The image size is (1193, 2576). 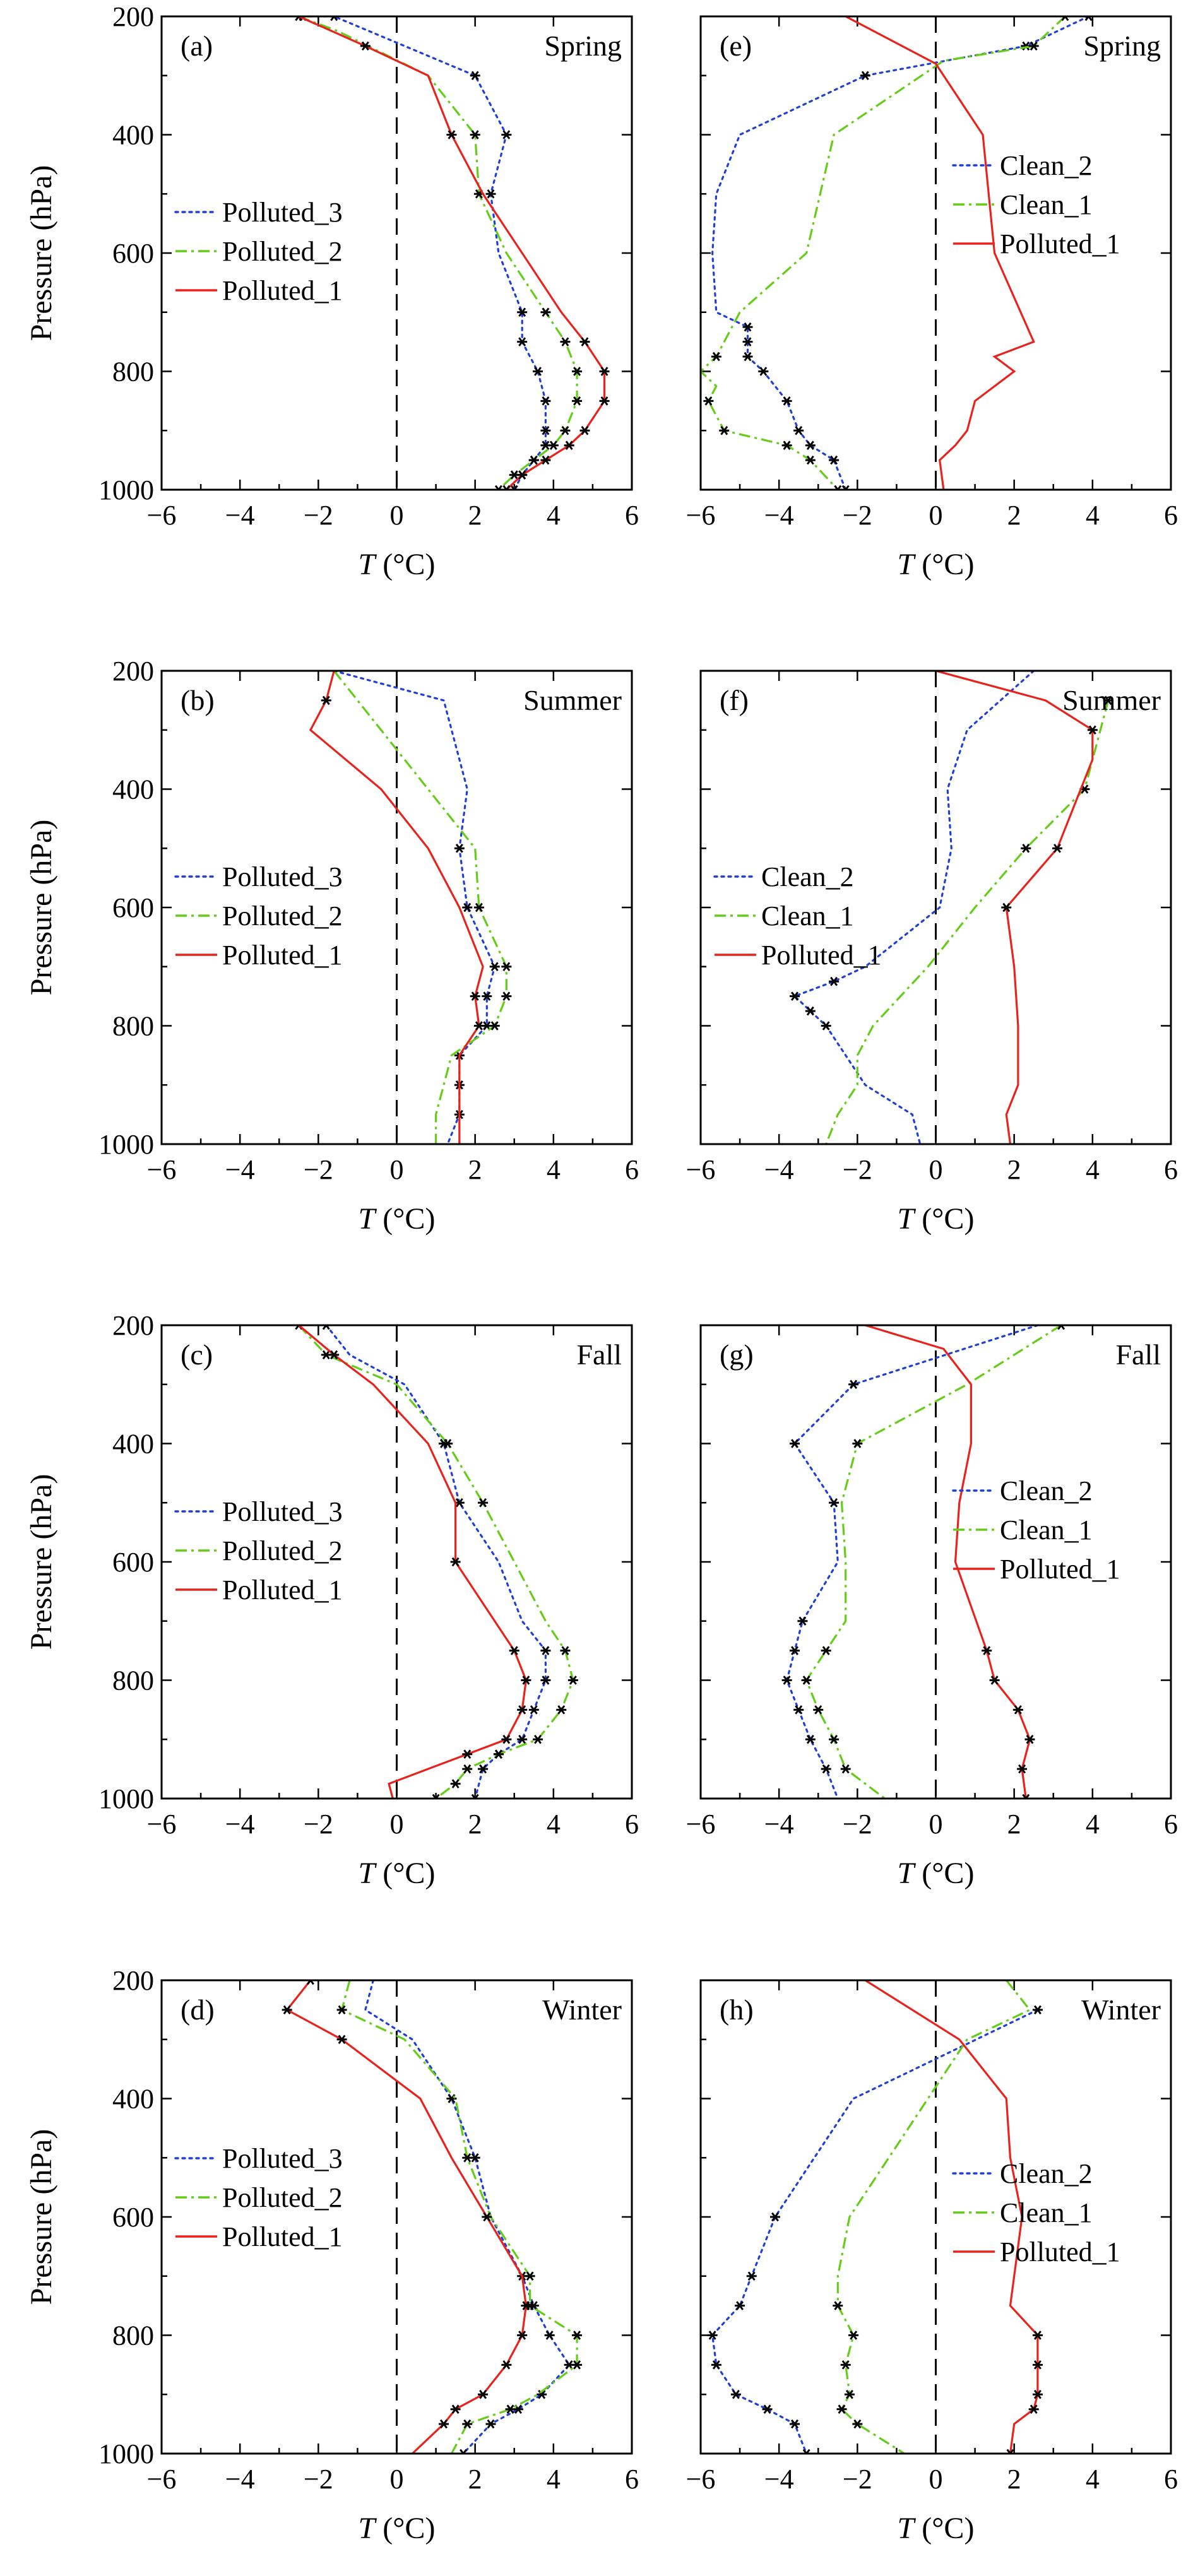 What do you see at coordinates (162, 1825) in the screenshot?
I see `x-tick-label: −6` at bounding box center [162, 1825].